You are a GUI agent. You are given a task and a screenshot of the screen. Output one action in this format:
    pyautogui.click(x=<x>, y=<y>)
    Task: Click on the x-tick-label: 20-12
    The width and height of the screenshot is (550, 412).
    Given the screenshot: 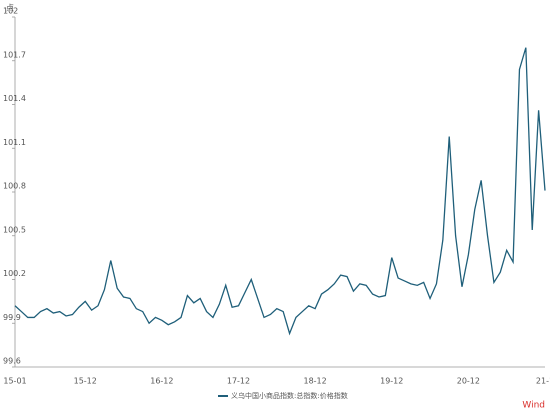 What is the action you would take?
    pyautogui.click(x=468, y=381)
    